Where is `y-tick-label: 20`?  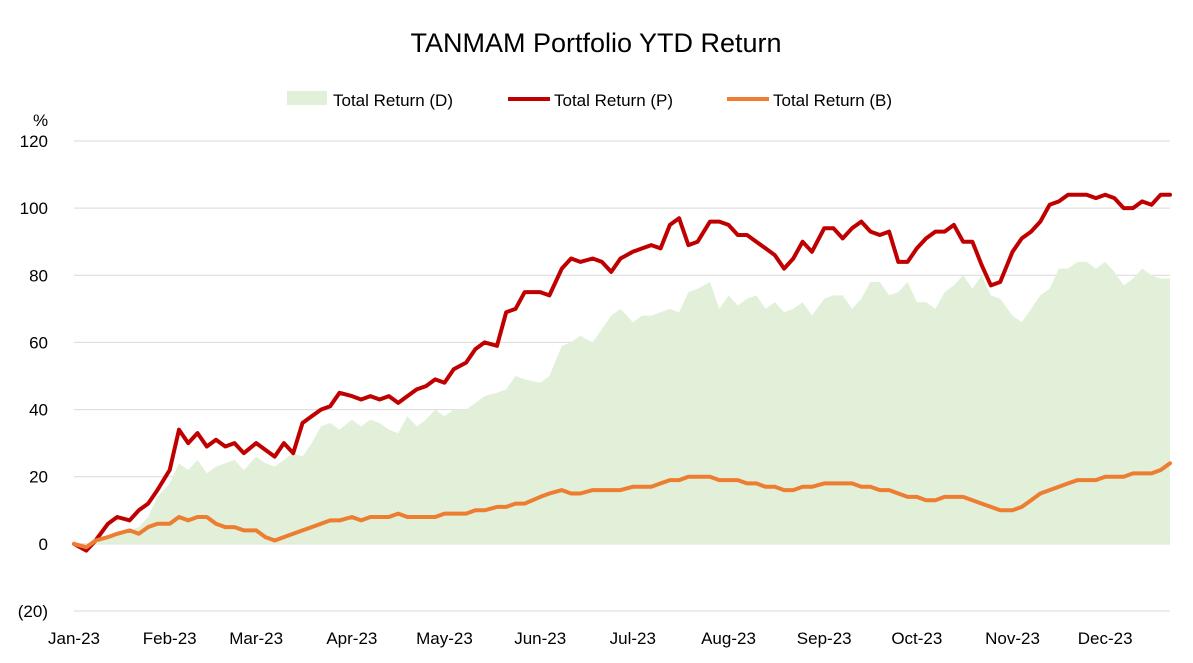 y-tick-label: 20 is located at coordinates (38, 477).